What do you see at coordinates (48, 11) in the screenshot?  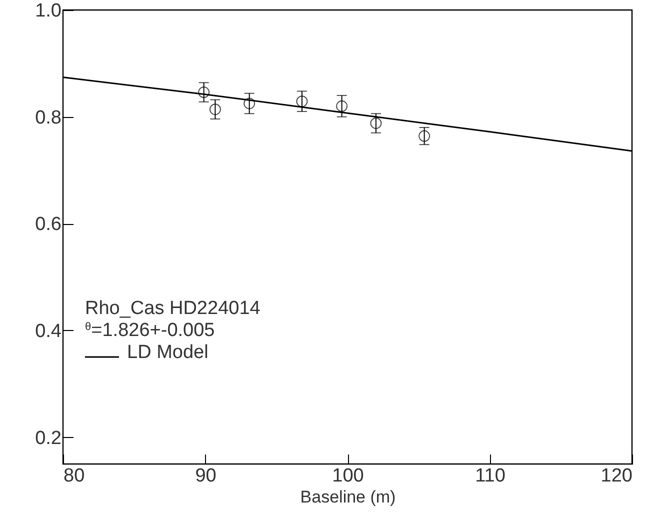 I see `y-tick-label: 1.0` at bounding box center [48, 11].